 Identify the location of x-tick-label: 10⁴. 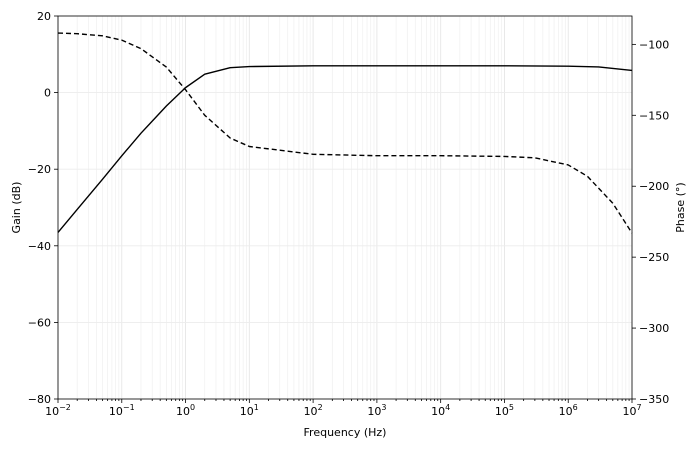
(440, 410).